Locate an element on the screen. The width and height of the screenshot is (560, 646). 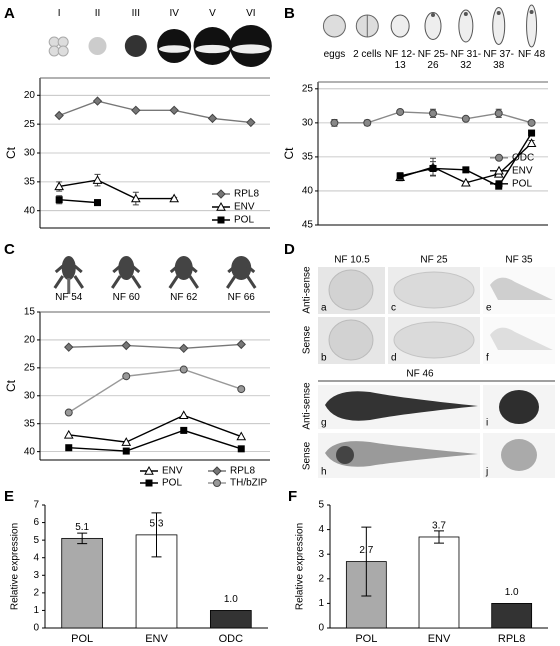
stage-label: II is located at coordinates (97, 13).